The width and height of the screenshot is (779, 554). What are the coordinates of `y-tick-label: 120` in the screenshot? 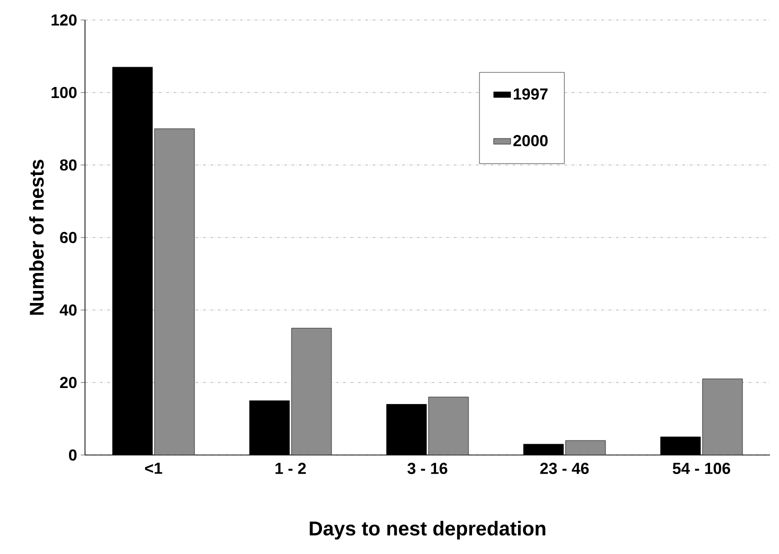 It's located at (64, 20).